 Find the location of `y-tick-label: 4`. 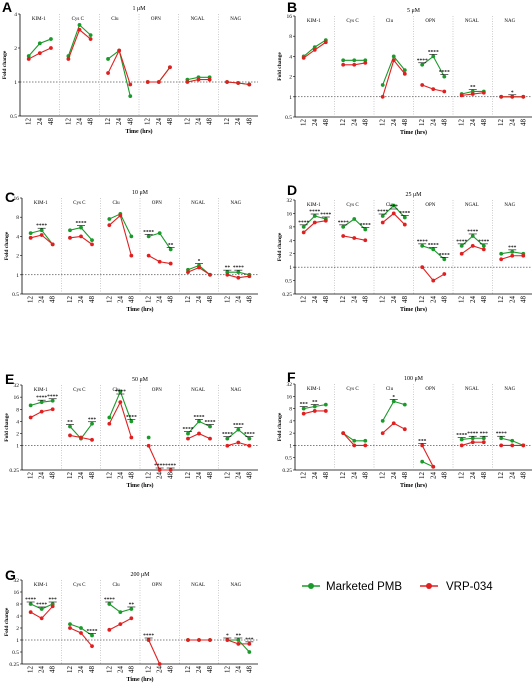

y-tick-label: 4 is located at coordinates (290, 422).